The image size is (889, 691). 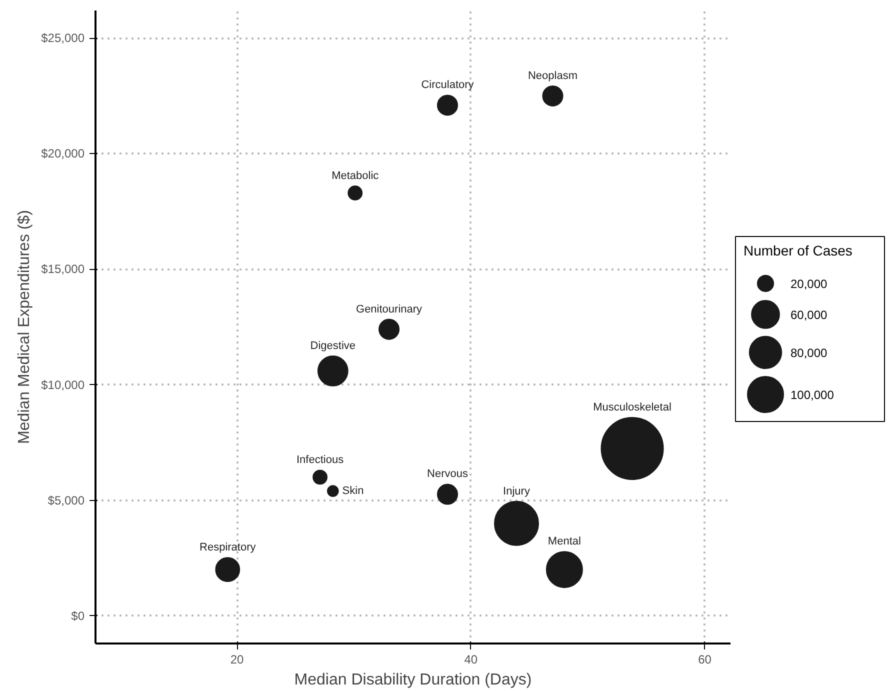 What do you see at coordinates (78, 615) in the screenshot?
I see `y-tick-label: $0` at bounding box center [78, 615].